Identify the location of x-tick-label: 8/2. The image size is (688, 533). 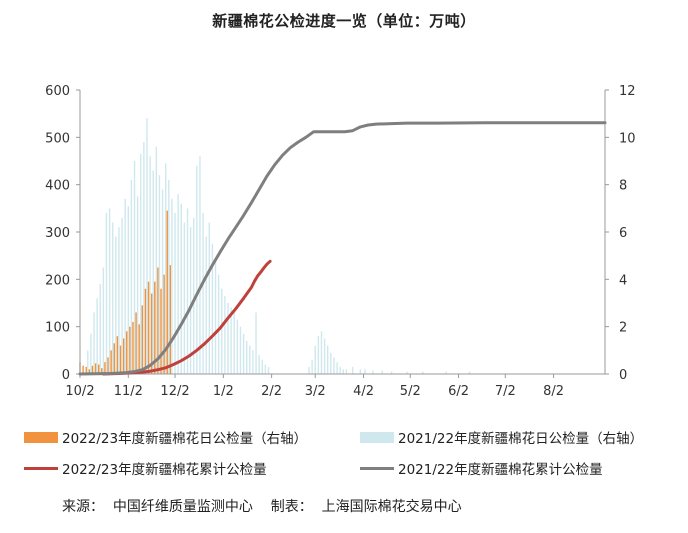
(553, 391).